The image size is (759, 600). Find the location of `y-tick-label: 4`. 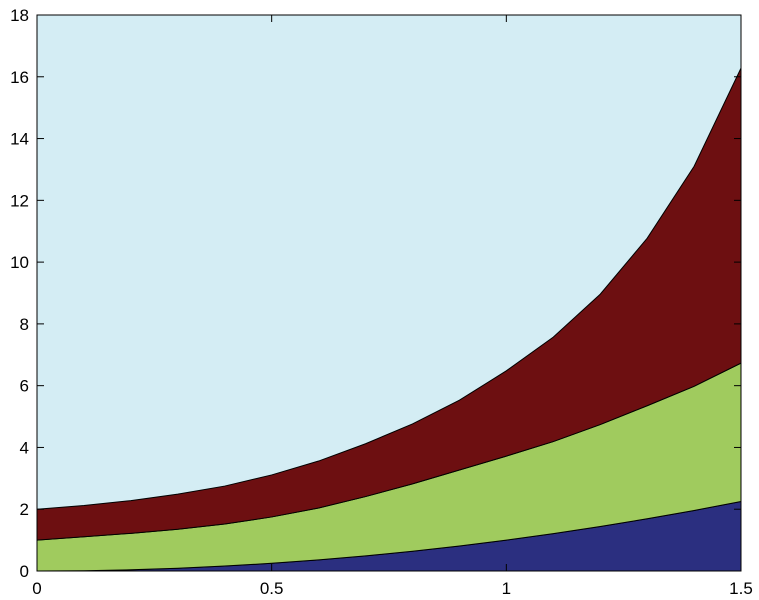

y-tick-label: 4 is located at coordinates (24, 447).